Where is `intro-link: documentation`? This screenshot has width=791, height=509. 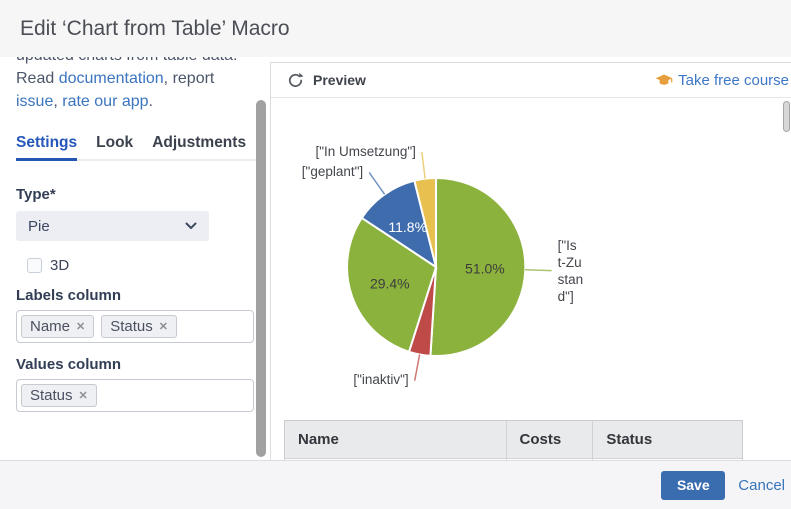 intro-link: documentation is located at coordinates (111, 78).